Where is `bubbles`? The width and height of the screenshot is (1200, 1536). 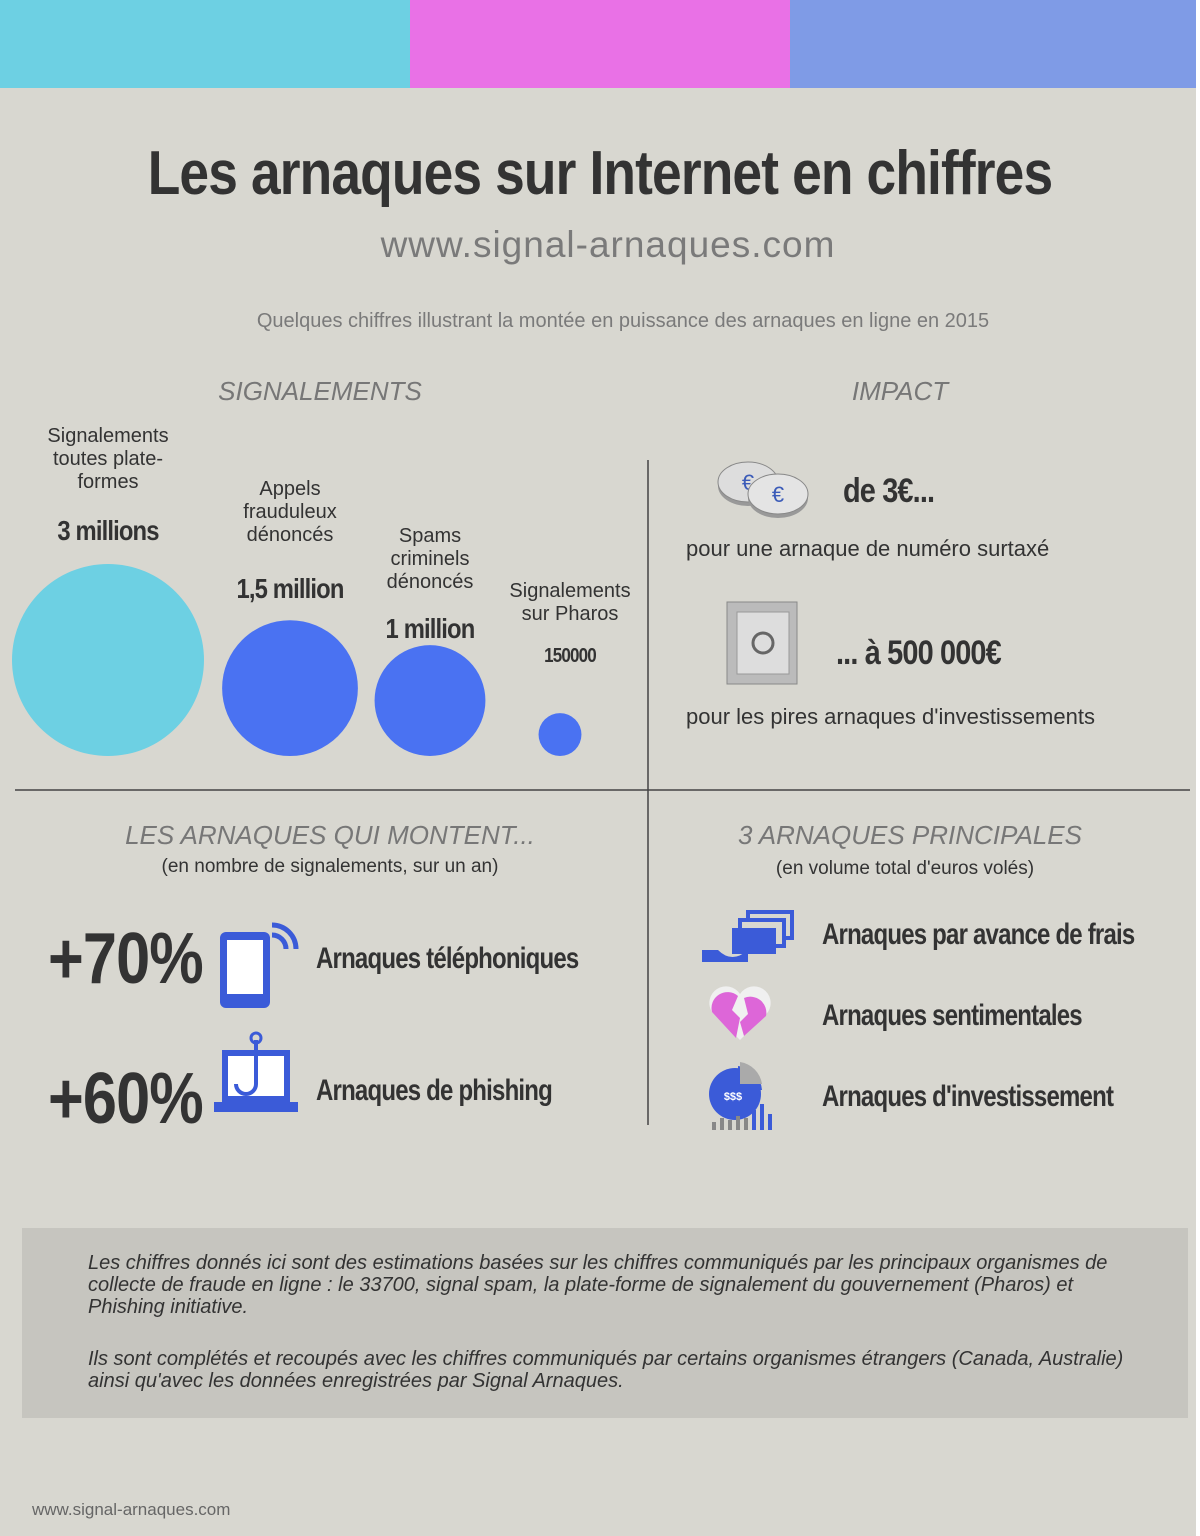 bubbles is located at coordinates (297, 660).